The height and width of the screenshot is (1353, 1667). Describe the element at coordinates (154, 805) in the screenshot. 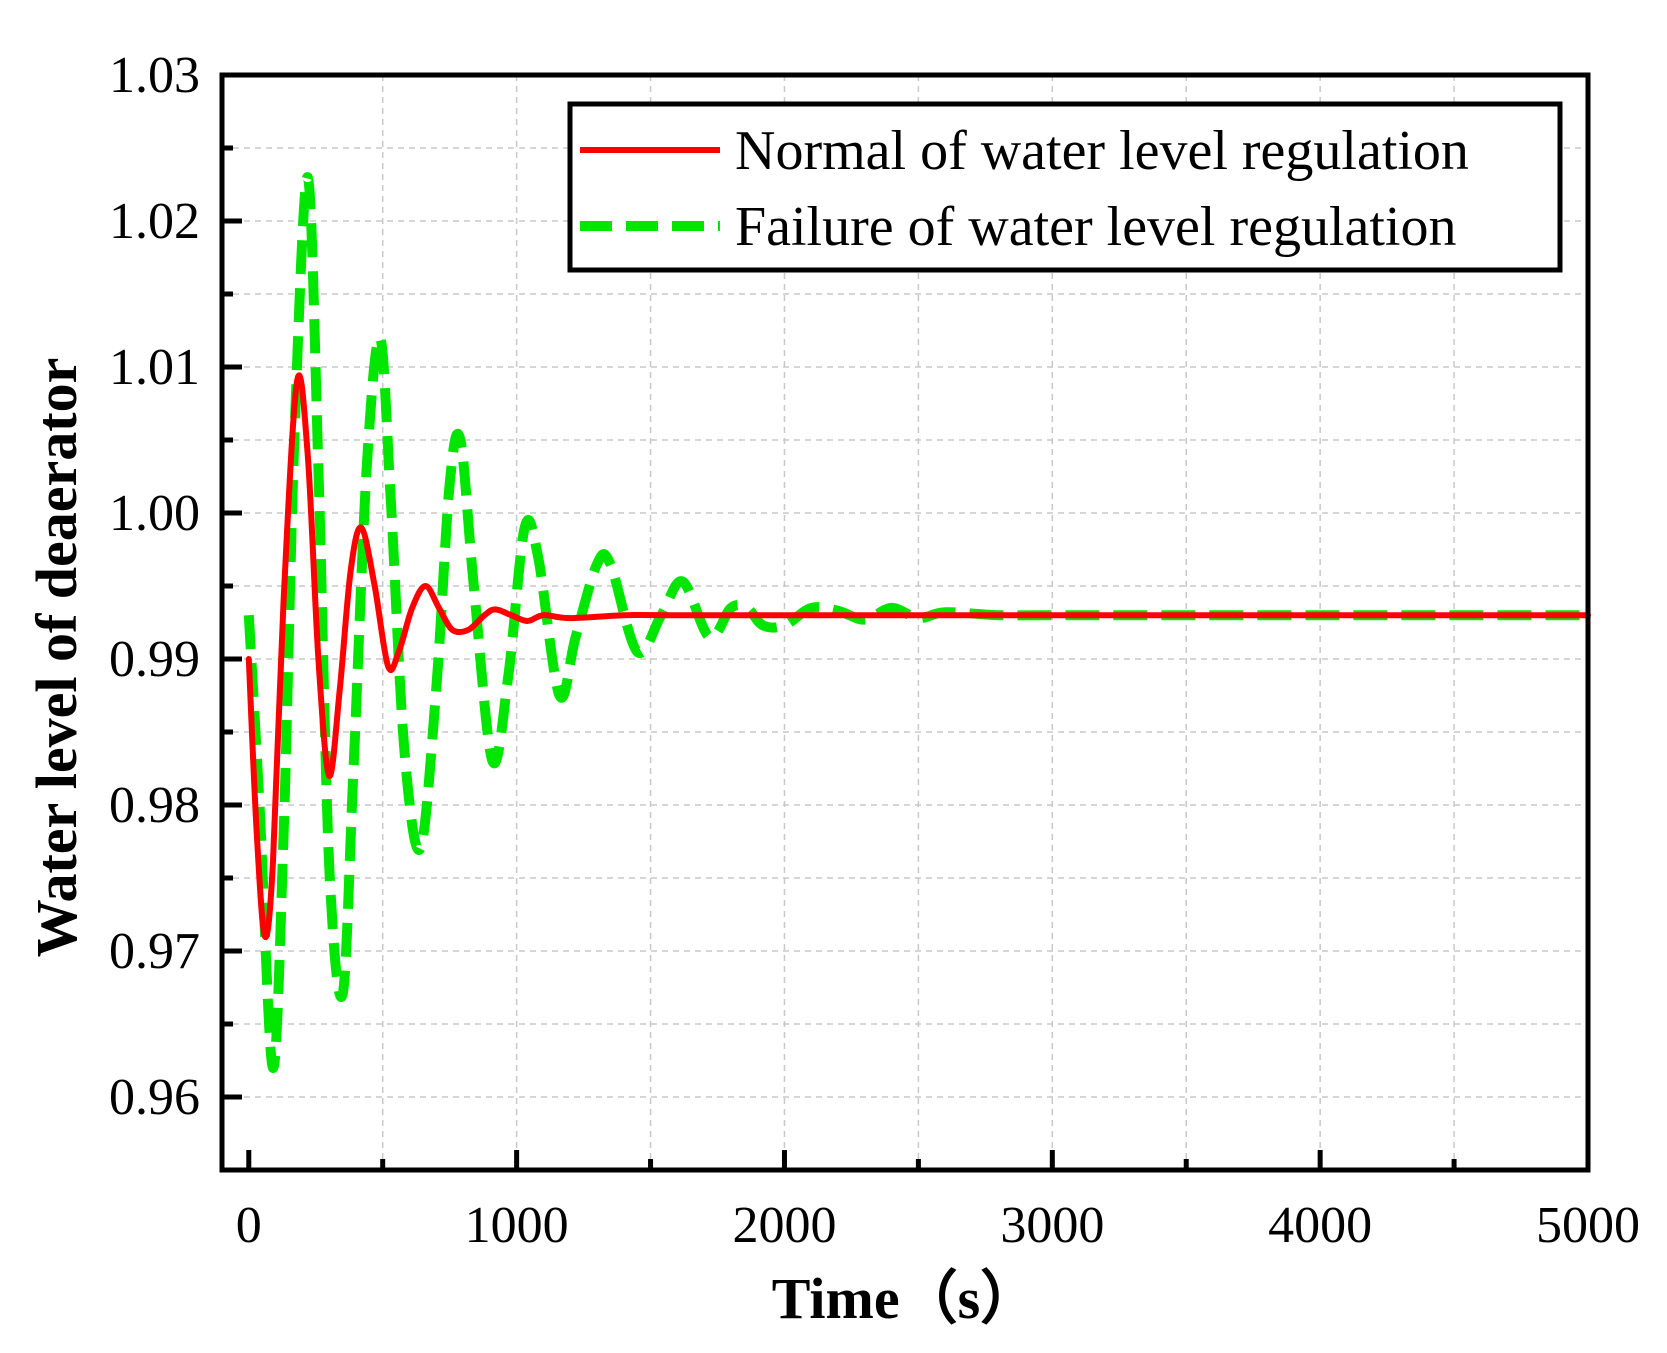

I see `y-tick-label: 0.98` at that location.